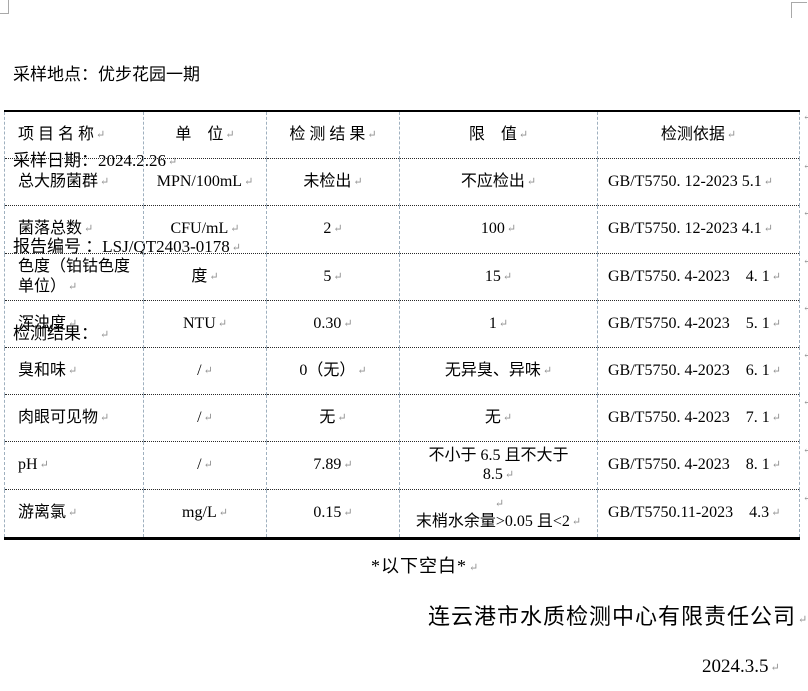 The width and height of the screenshot is (808, 691). Describe the element at coordinates (333, 417) in the screenshot. I see `cell-result: 无 ↵` at that location.